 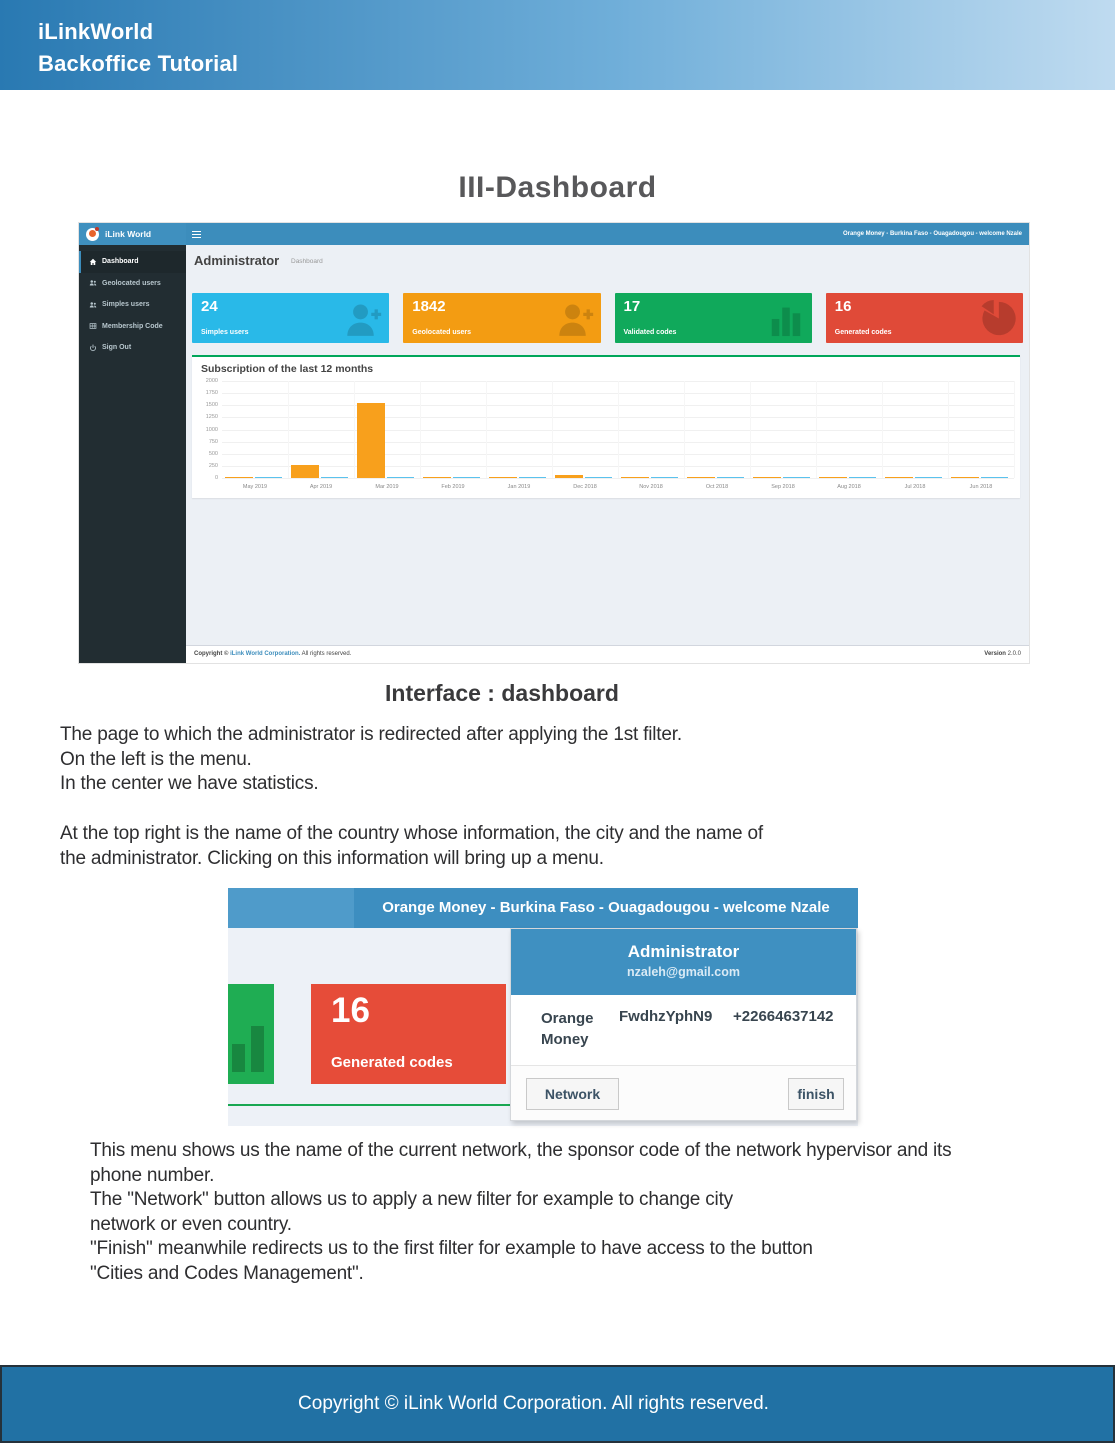 I want to click on card-label: Simples users, so click(x=225, y=332).